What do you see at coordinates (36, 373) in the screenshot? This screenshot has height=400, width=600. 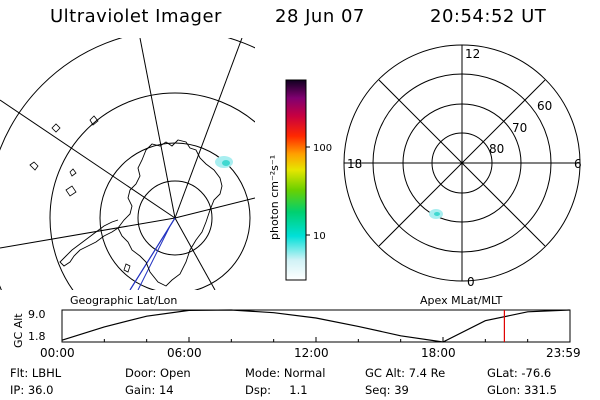 I see `filter-info: Flt: LBHL` at bounding box center [36, 373].